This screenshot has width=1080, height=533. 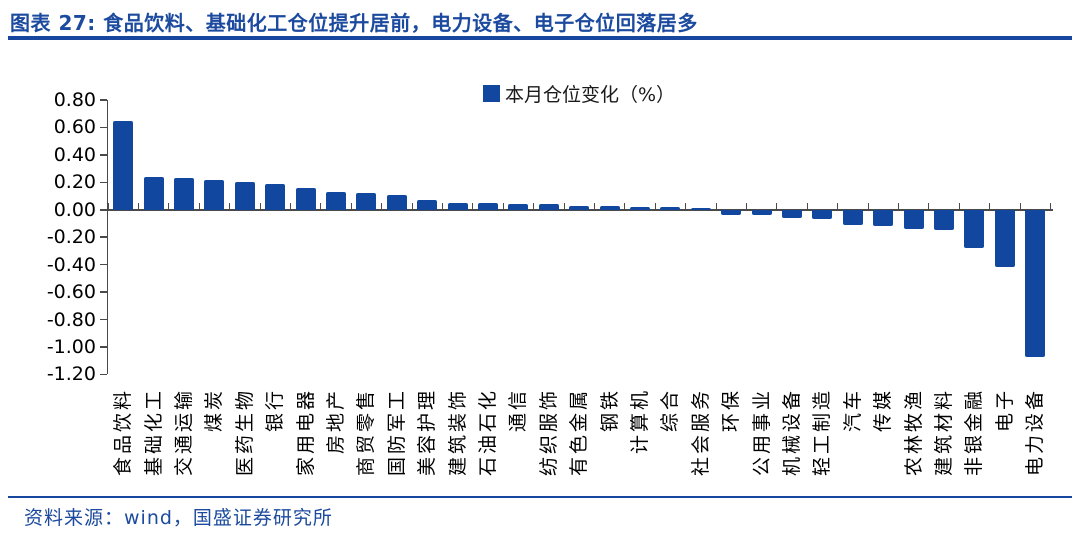 I want to click on y-axis-label: 0.40, so click(x=74, y=154).